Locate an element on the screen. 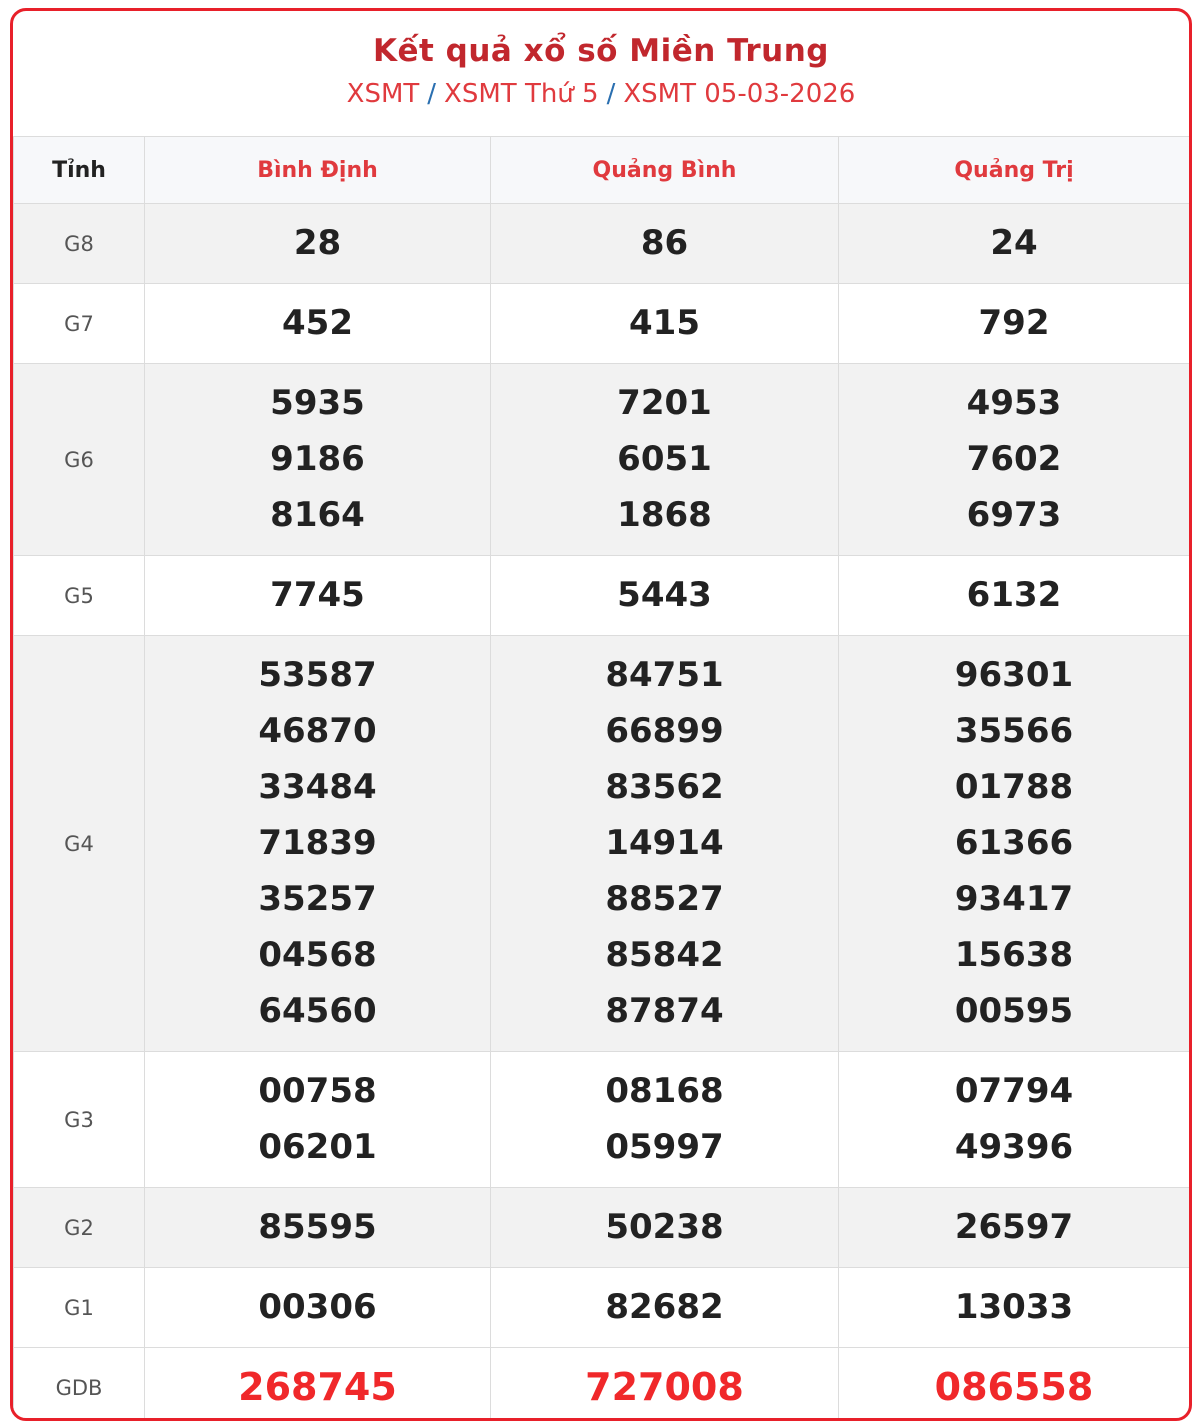 Image resolution: width=1200 pixels, height=1426 pixels. prize-number: 7602 is located at coordinates (1014, 459).